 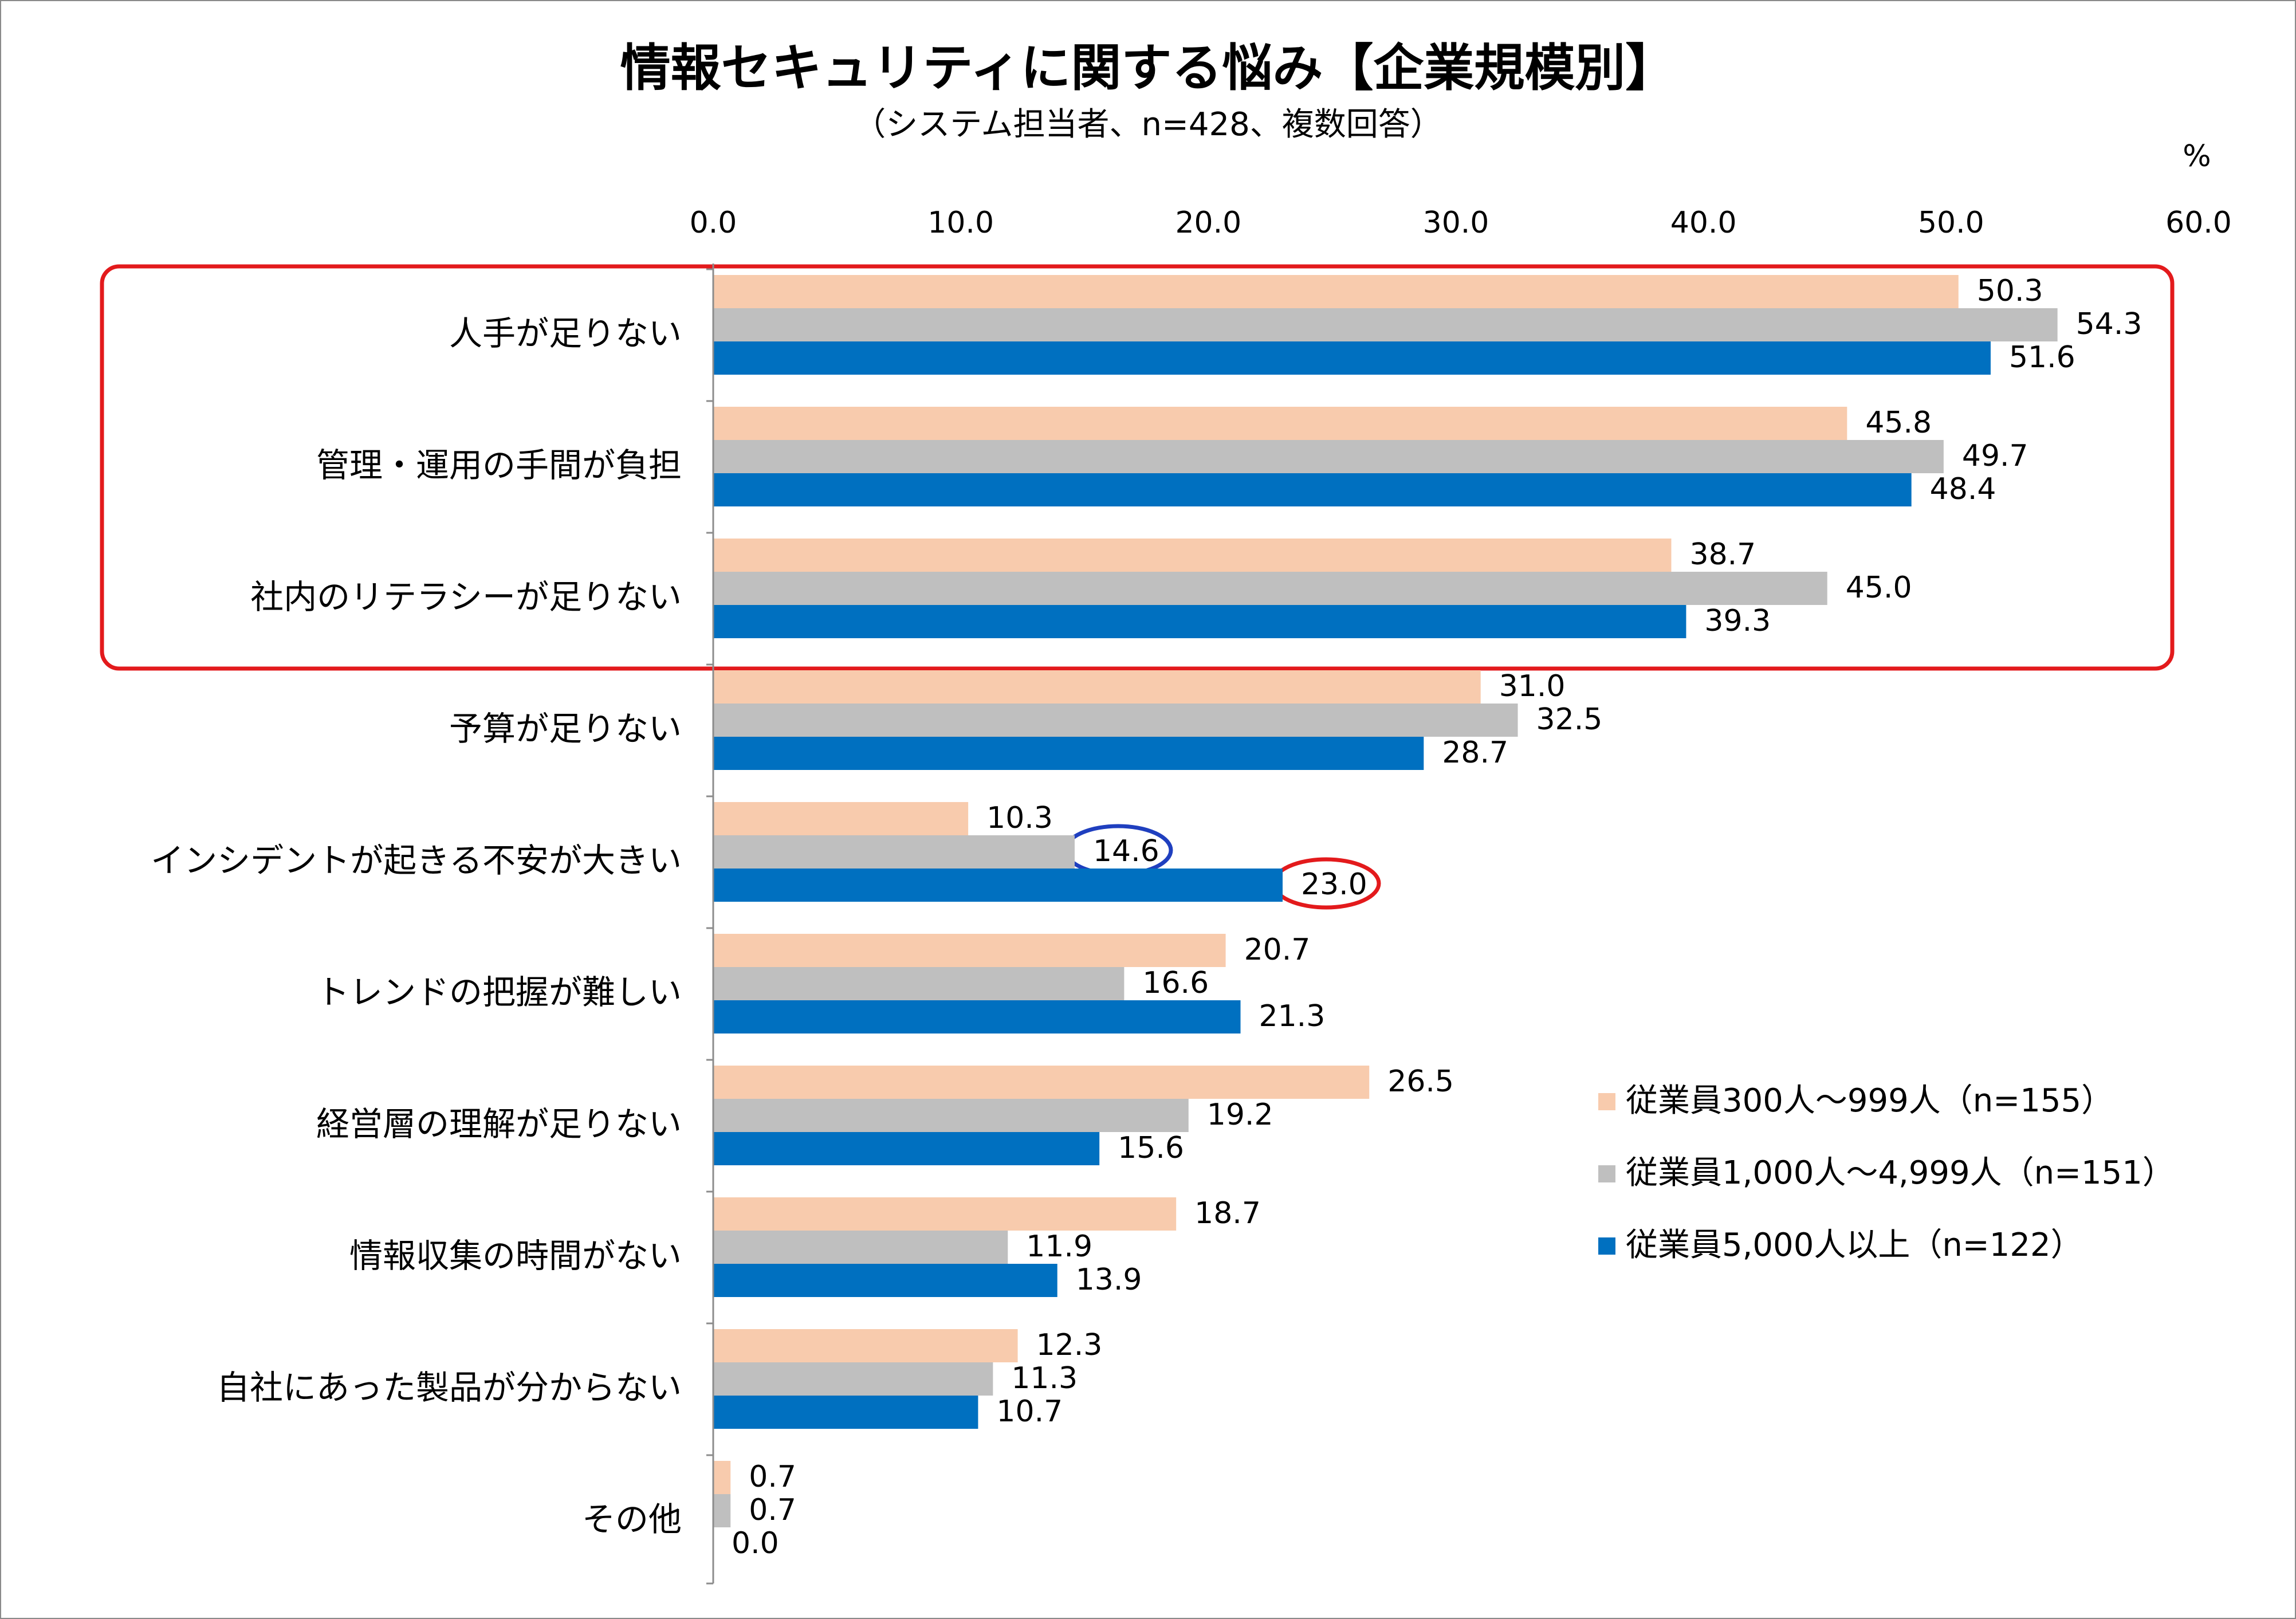 What do you see at coordinates (516, 1255) in the screenshot?
I see `category-label: 情報収集の時間がない` at bounding box center [516, 1255].